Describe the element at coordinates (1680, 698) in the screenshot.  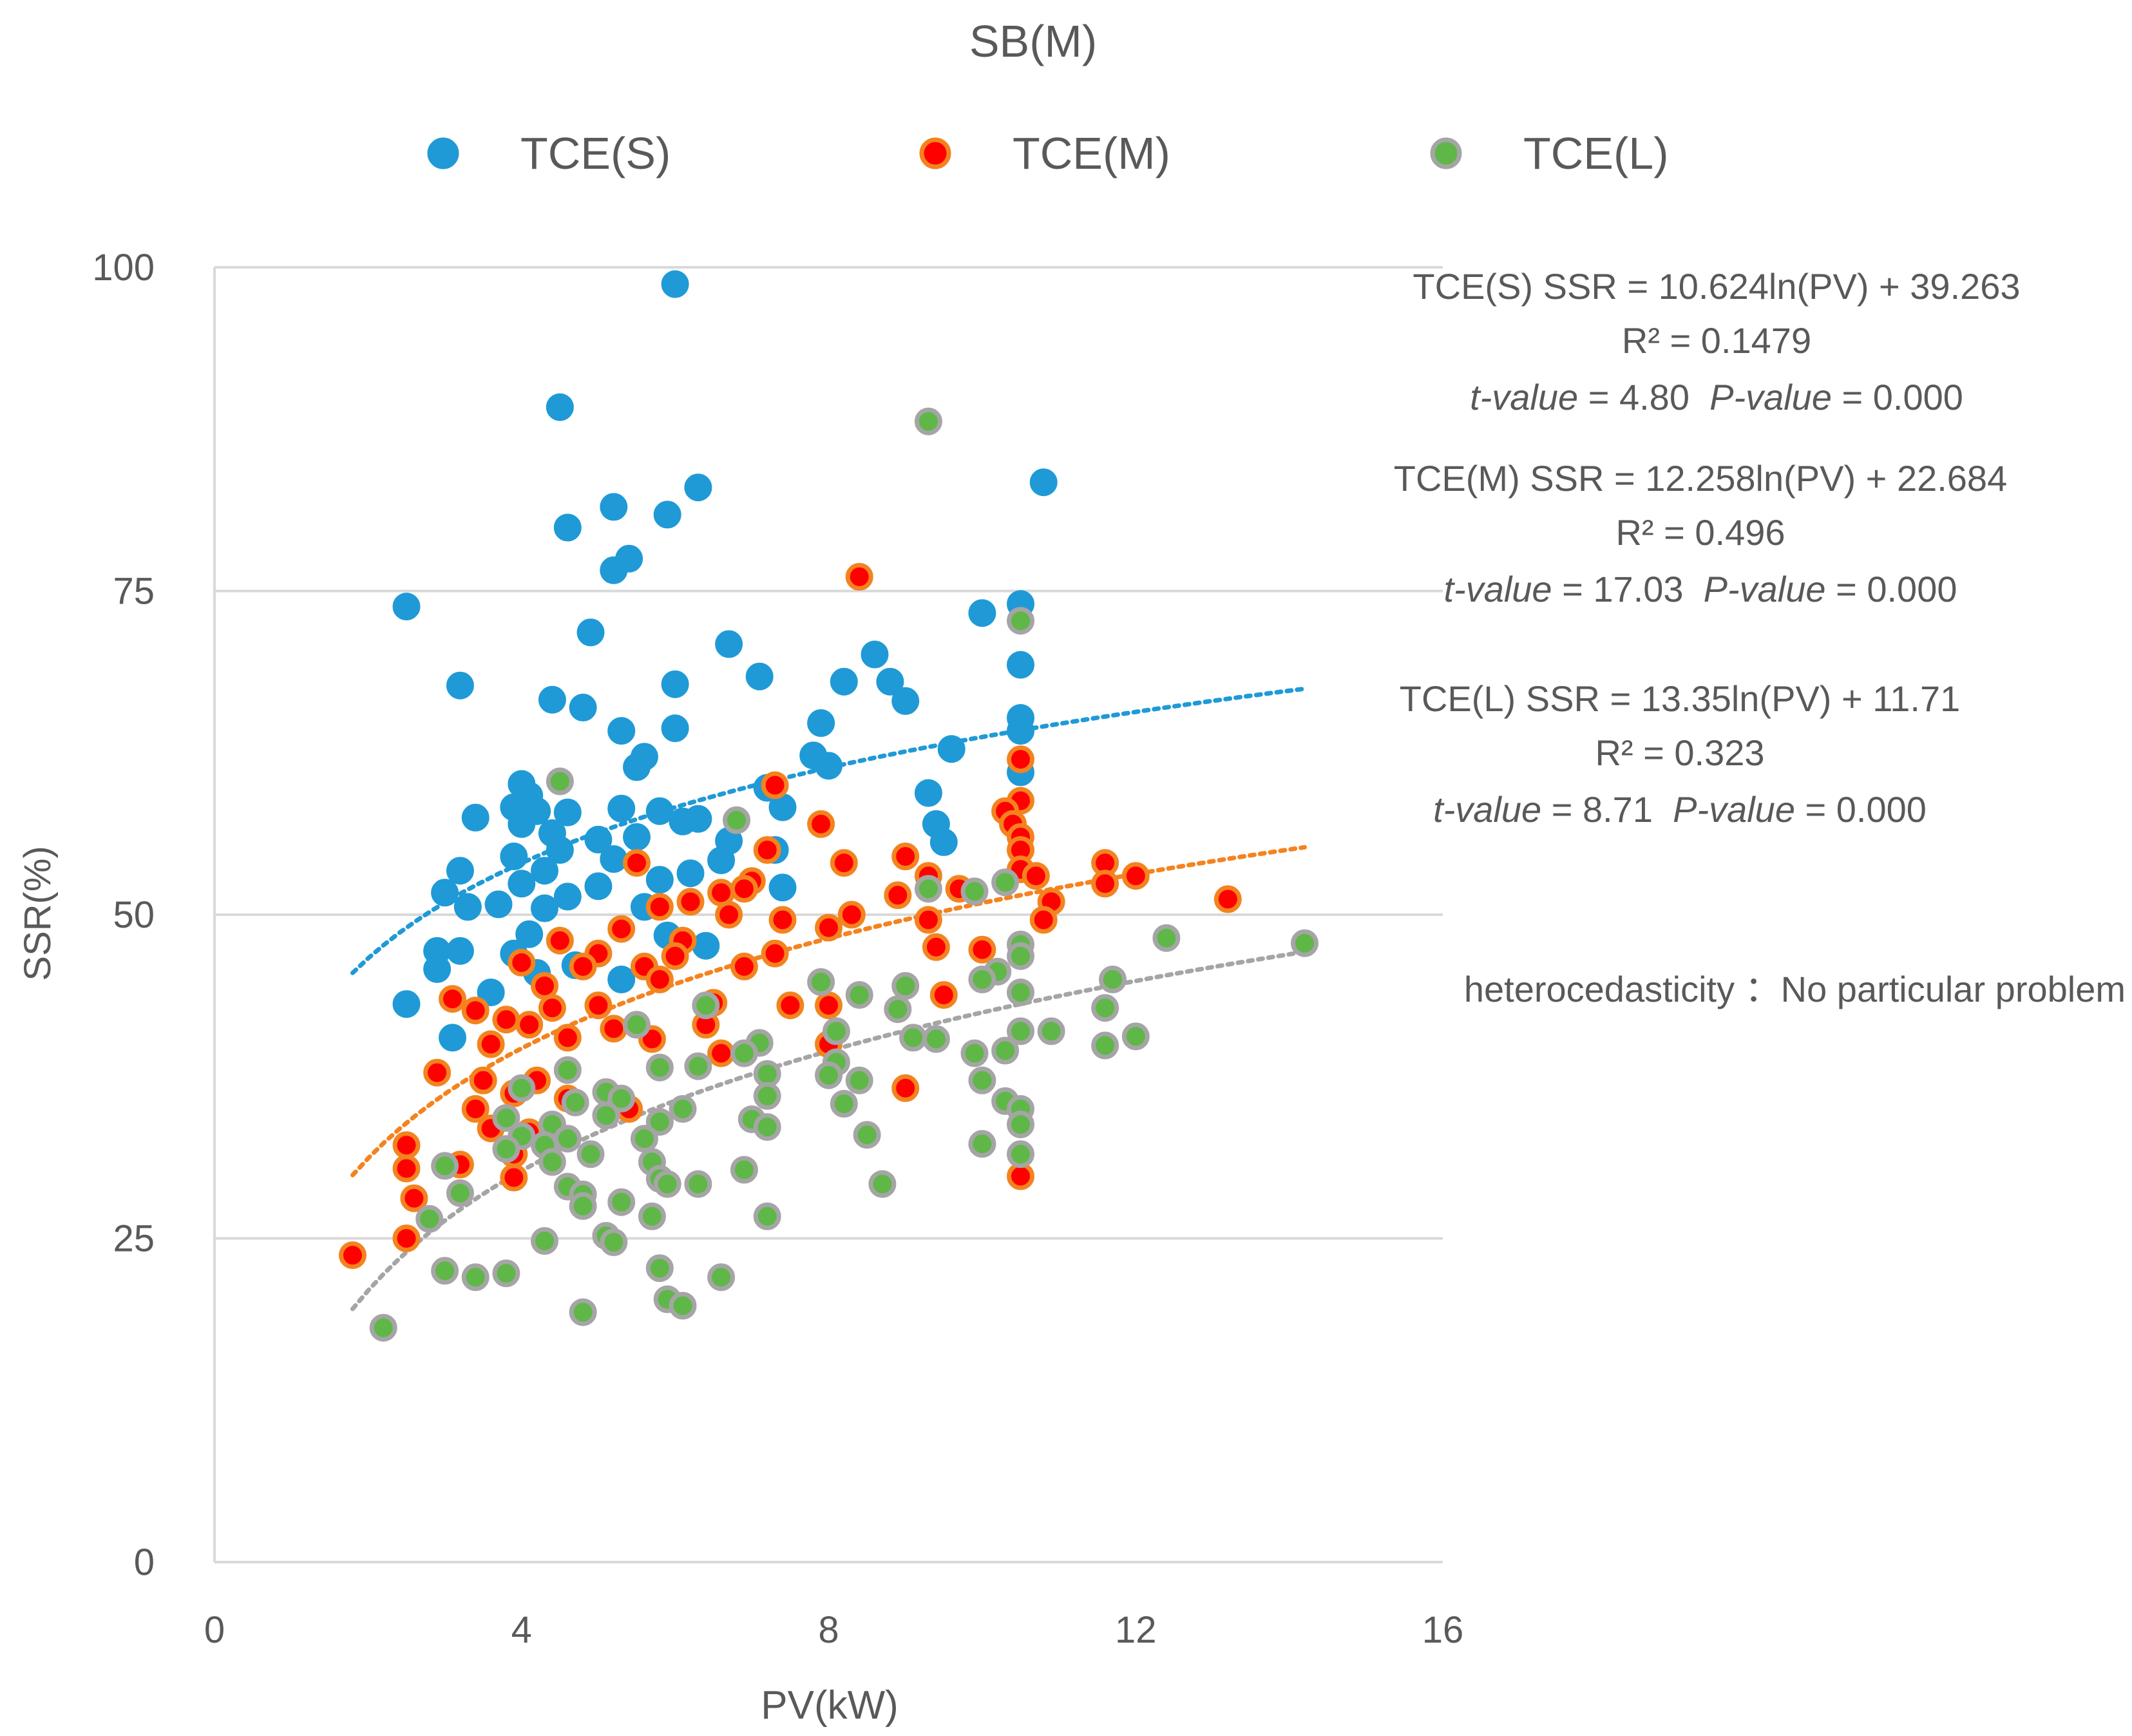
I see `regression-equation: TCE(L) SSR = 13.35ln(PV) + 11.71` at that location.